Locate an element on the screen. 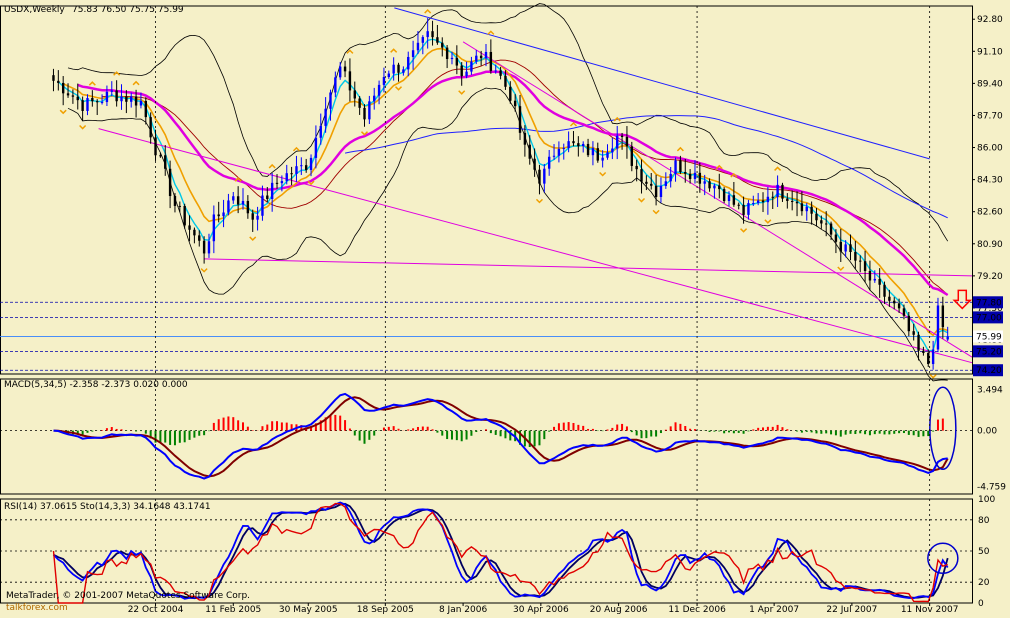  rsi-line is located at coordinates (500, 553).